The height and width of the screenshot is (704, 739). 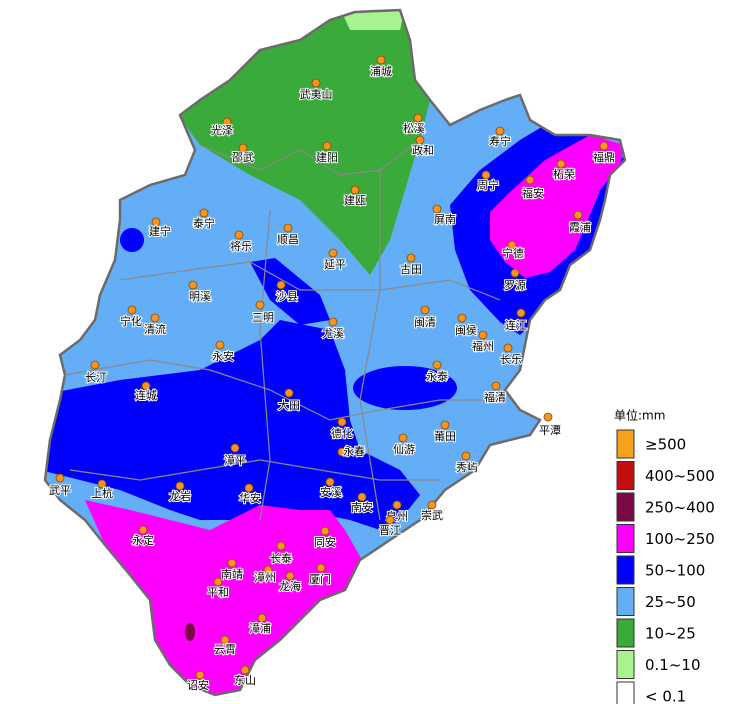 What do you see at coordinates (580, 227) in the screenshot?
I see `city-label: 霞浦` at bounding box center [580, 227].